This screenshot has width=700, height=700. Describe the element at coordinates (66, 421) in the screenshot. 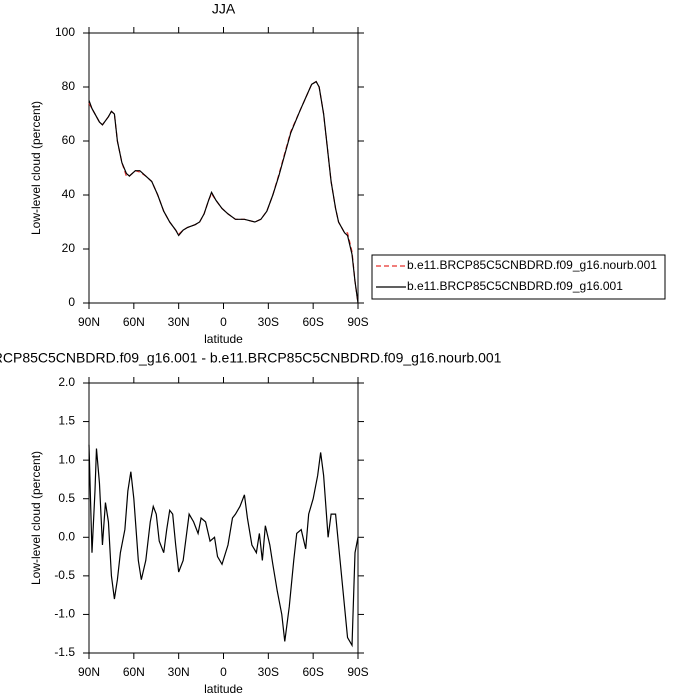

I see `y-tick-label: 1.5` at that location.